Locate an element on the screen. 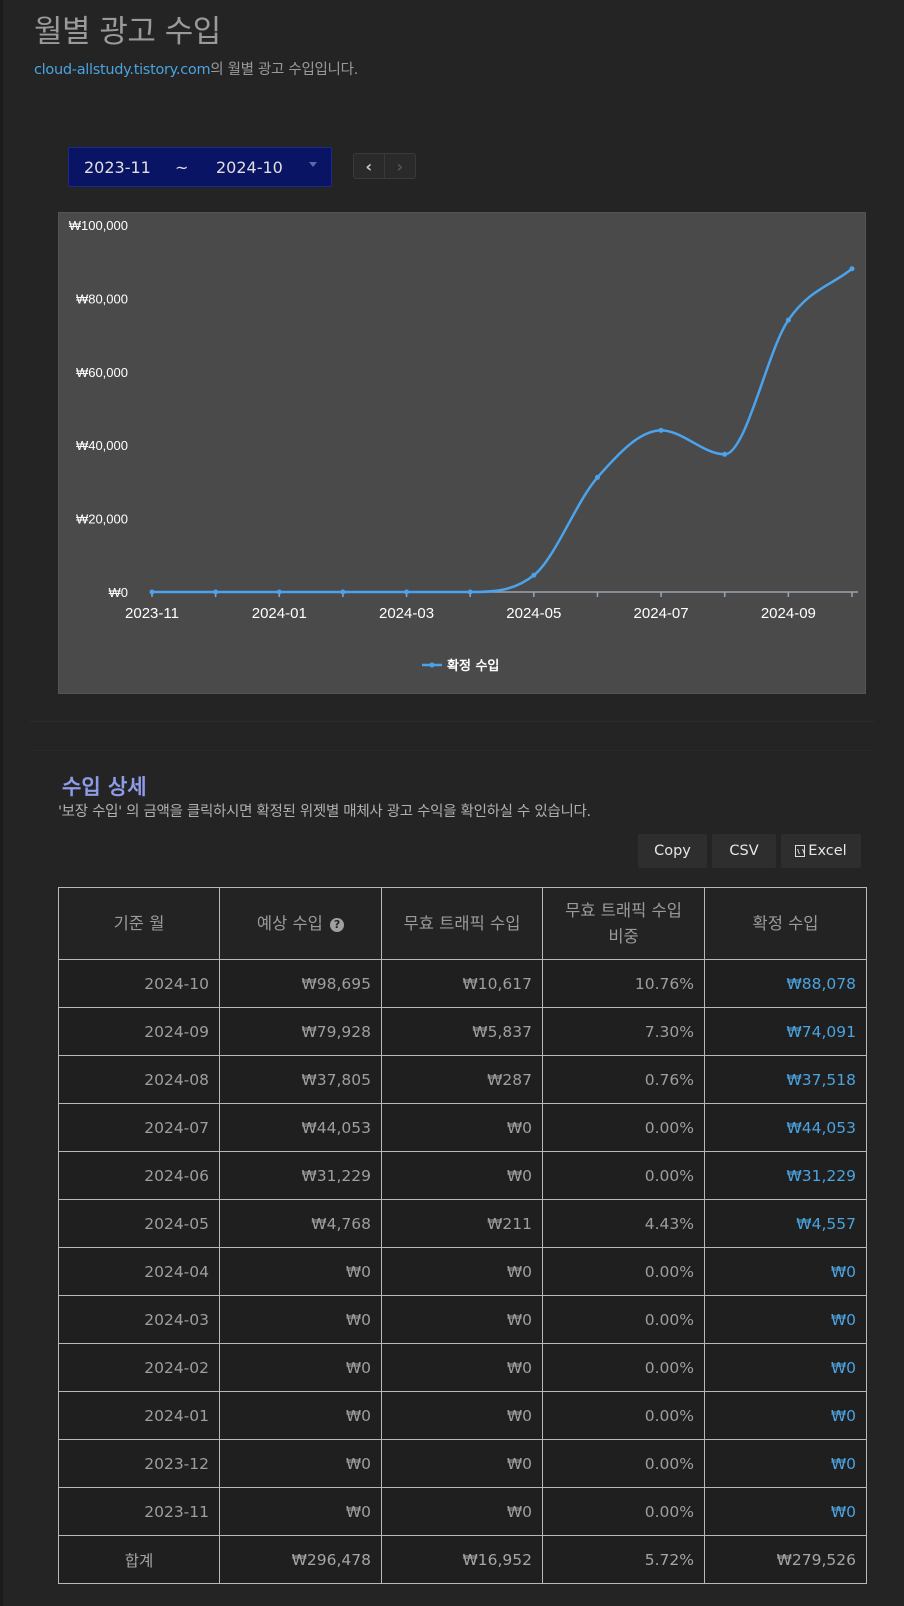 This screenshot has width=904, height=1606. page-title: 월별 광고 수입 is located at coordinates (127, 32).